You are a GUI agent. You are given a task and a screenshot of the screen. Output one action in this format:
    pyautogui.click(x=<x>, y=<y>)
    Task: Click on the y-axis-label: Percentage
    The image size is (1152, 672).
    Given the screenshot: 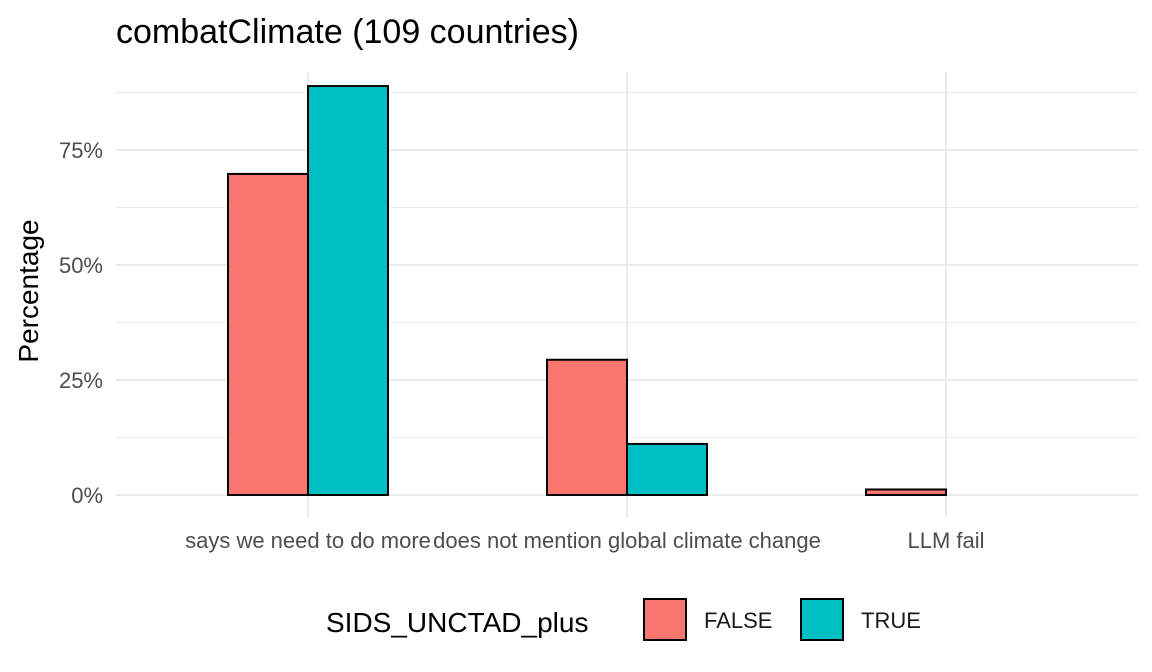 What is the action you would take?
    pyautogui.click(x=28, y=290)
    